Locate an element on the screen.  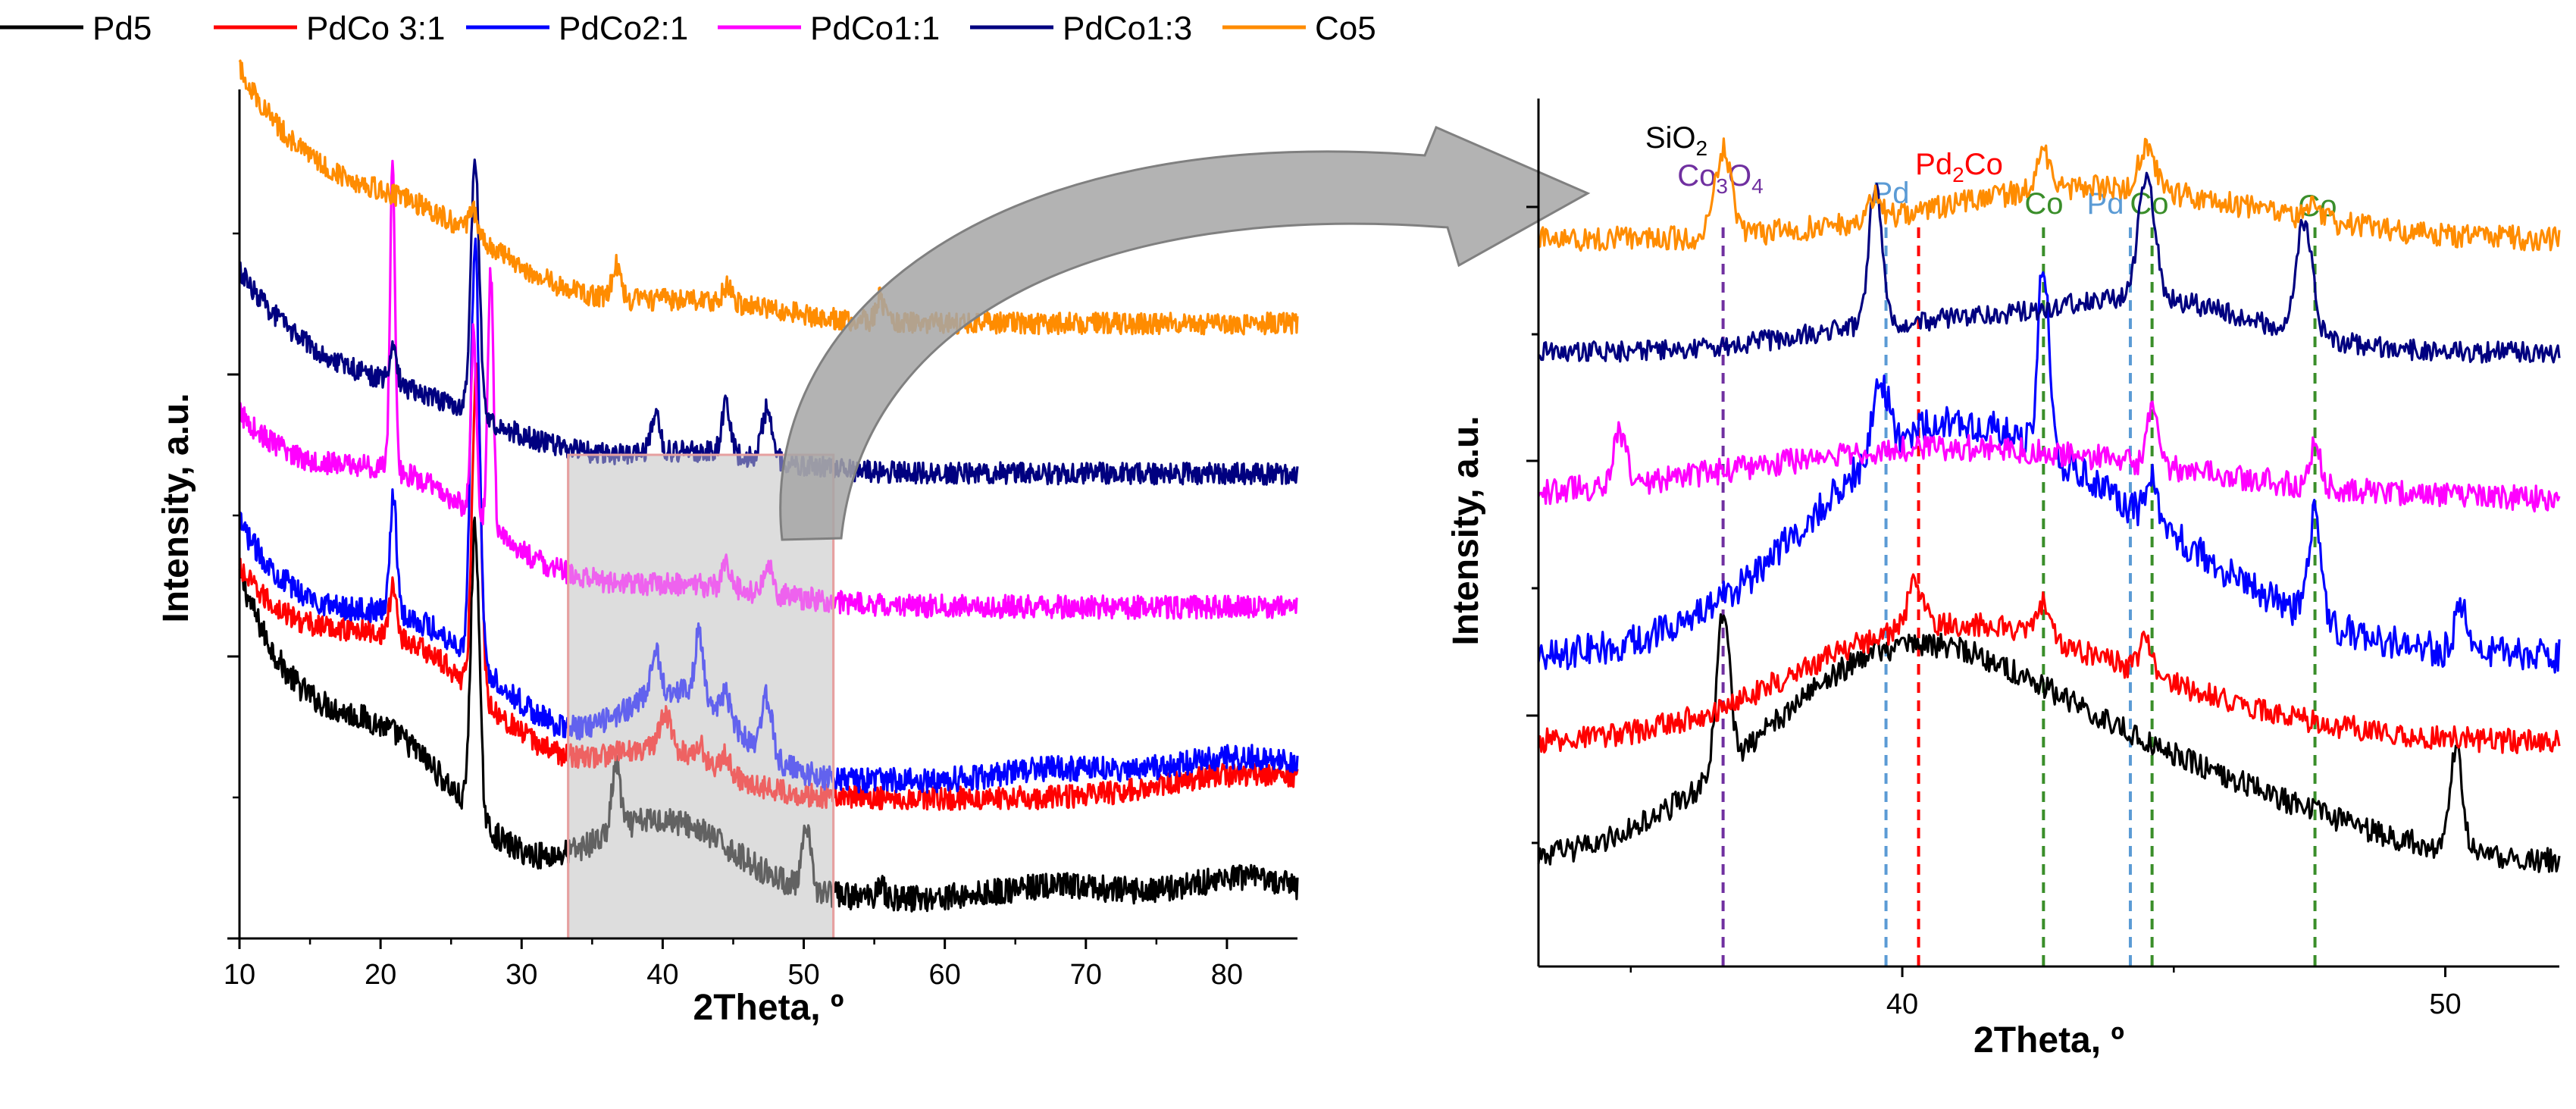
left-series-pd5 is located at coordinates (769, 715).